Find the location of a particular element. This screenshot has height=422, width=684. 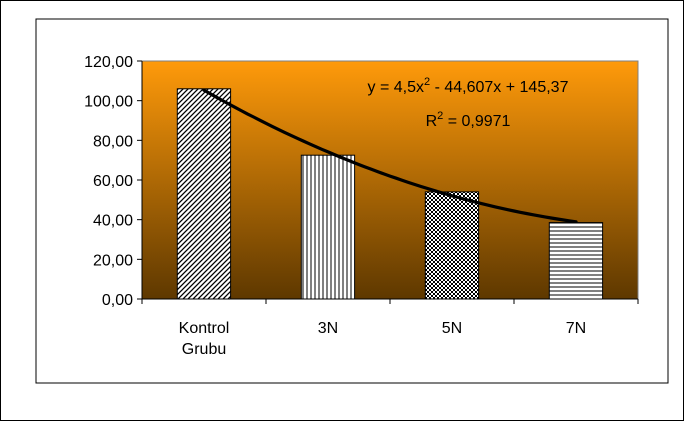

x-tick-label: 3N is located at coordinates (328, 328).